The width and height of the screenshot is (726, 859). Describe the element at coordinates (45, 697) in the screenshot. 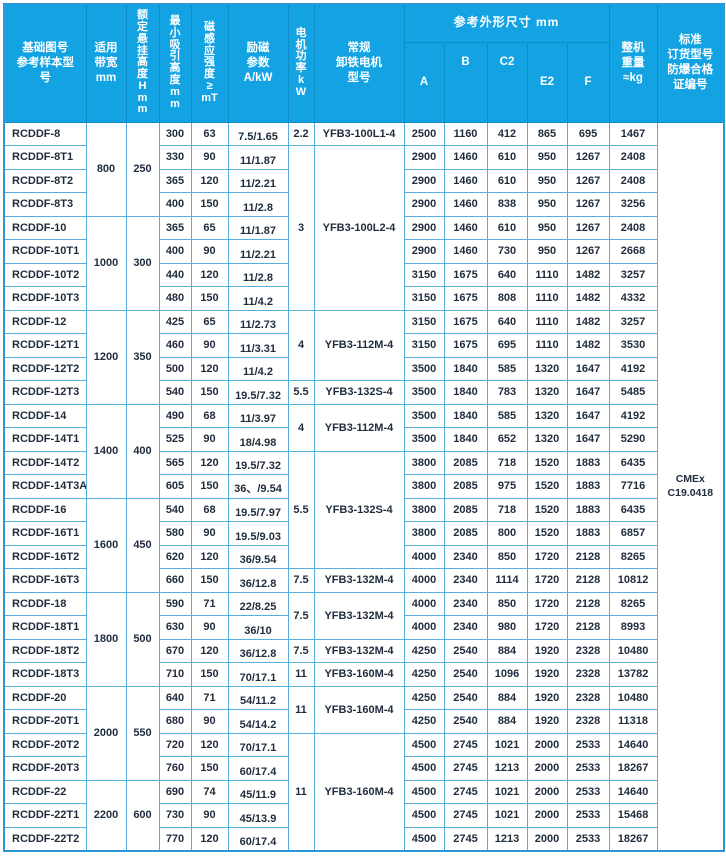

I see `cell-model: RCDDF-20` at that location.